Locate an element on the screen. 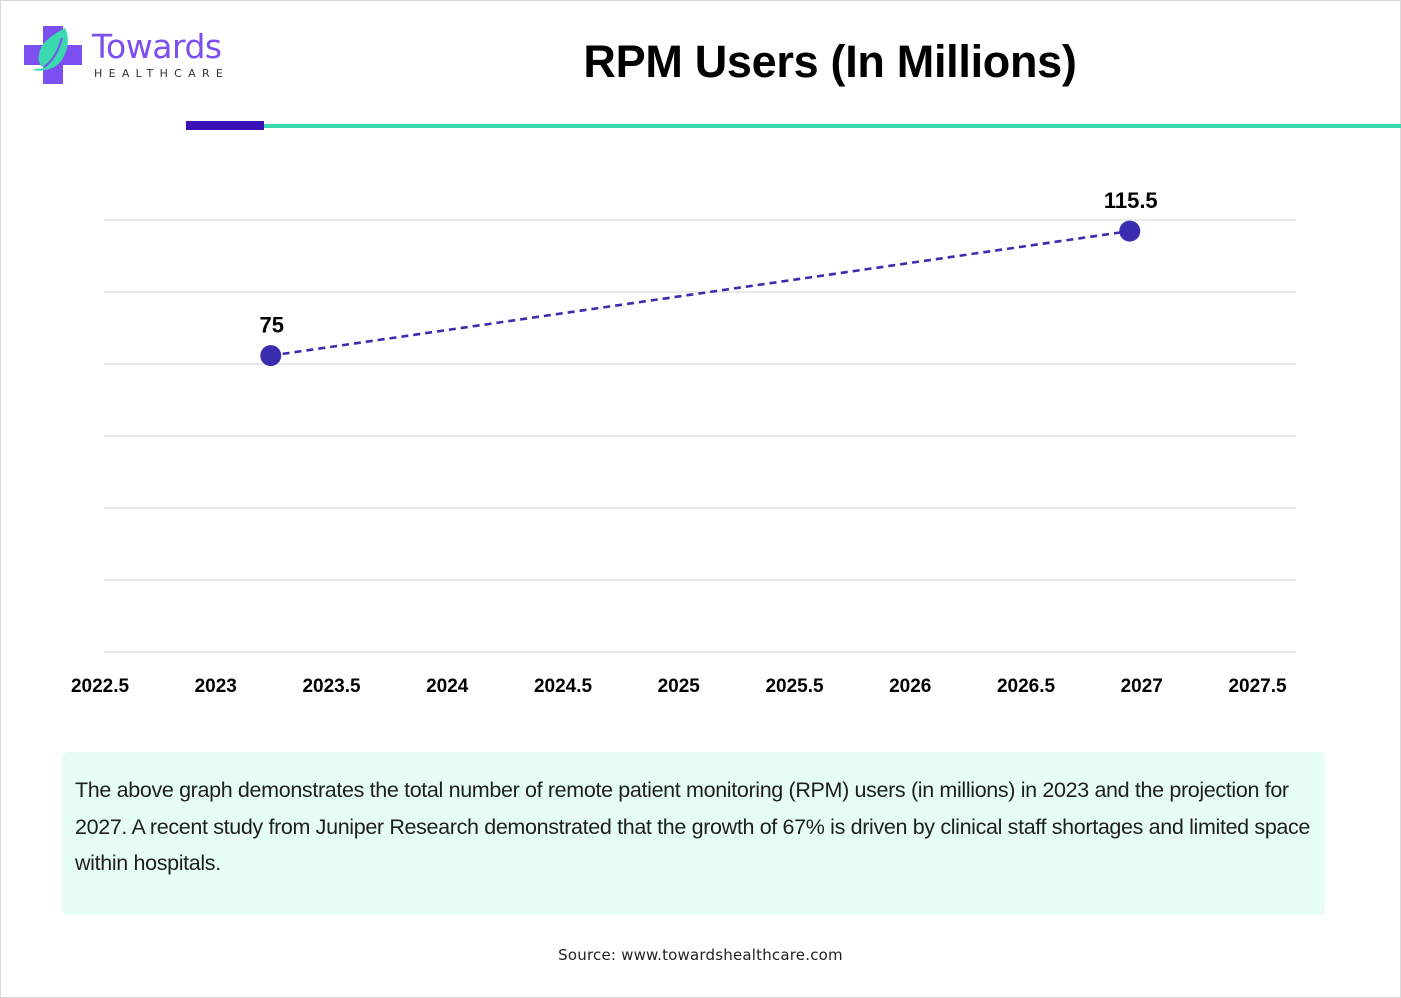 The image size is (1401, 998). x-tick-label: 2027.5 is located at coordinates (1257, 686).